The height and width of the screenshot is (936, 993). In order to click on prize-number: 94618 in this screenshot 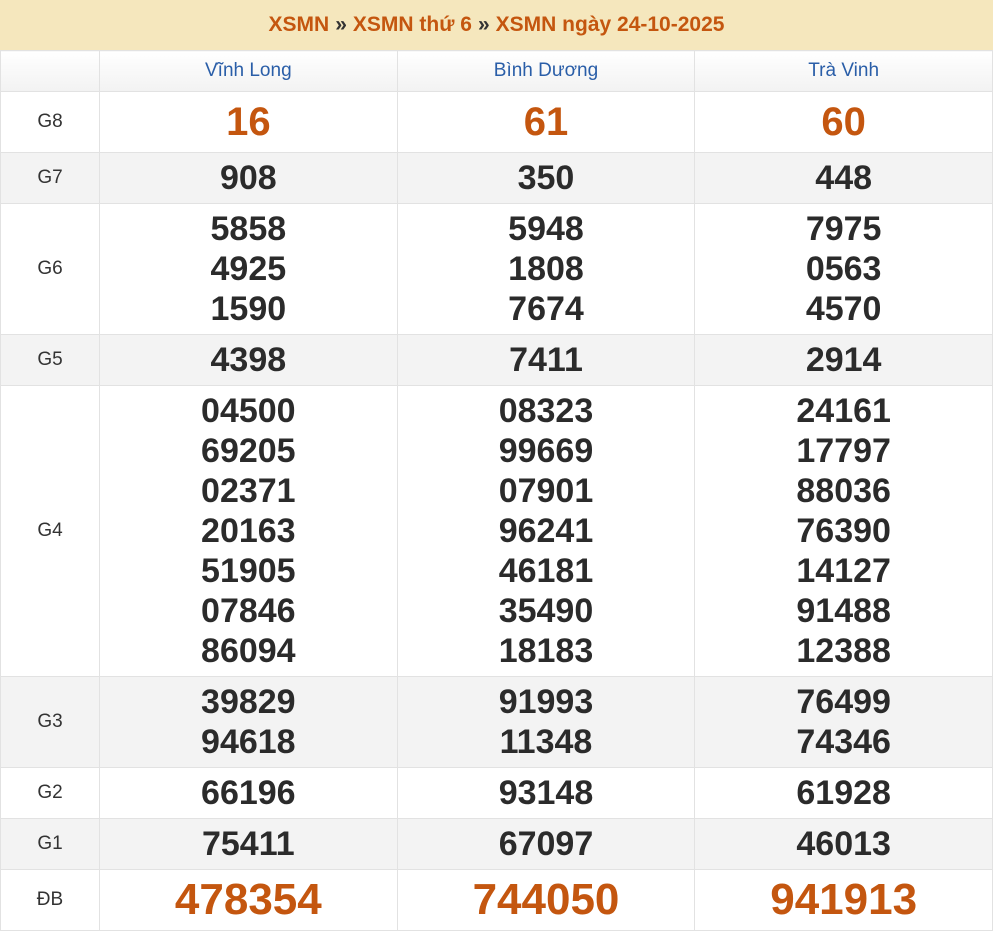, I will do `click(248, 742)`.